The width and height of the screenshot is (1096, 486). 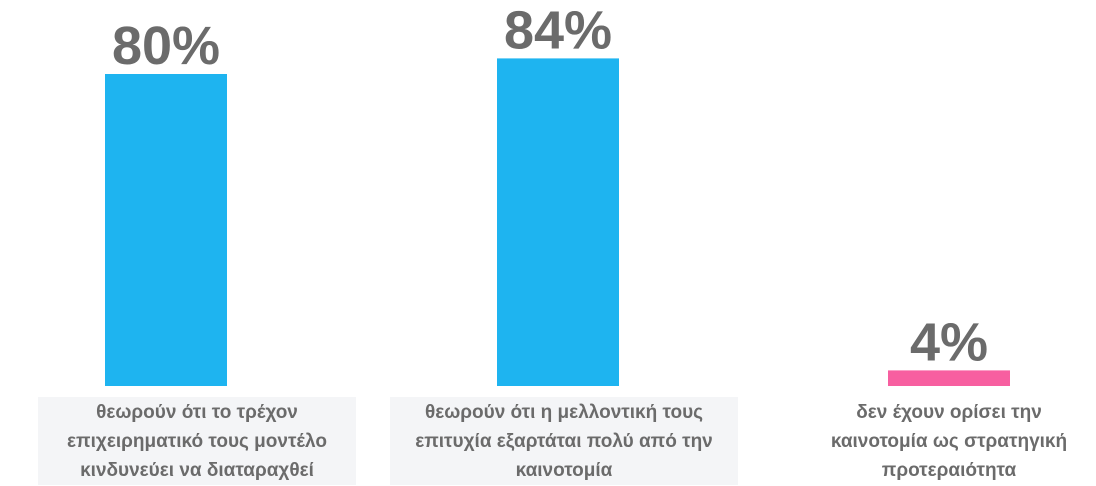 I want to click on value-label-3: 4%, so click(x=949, y=342).